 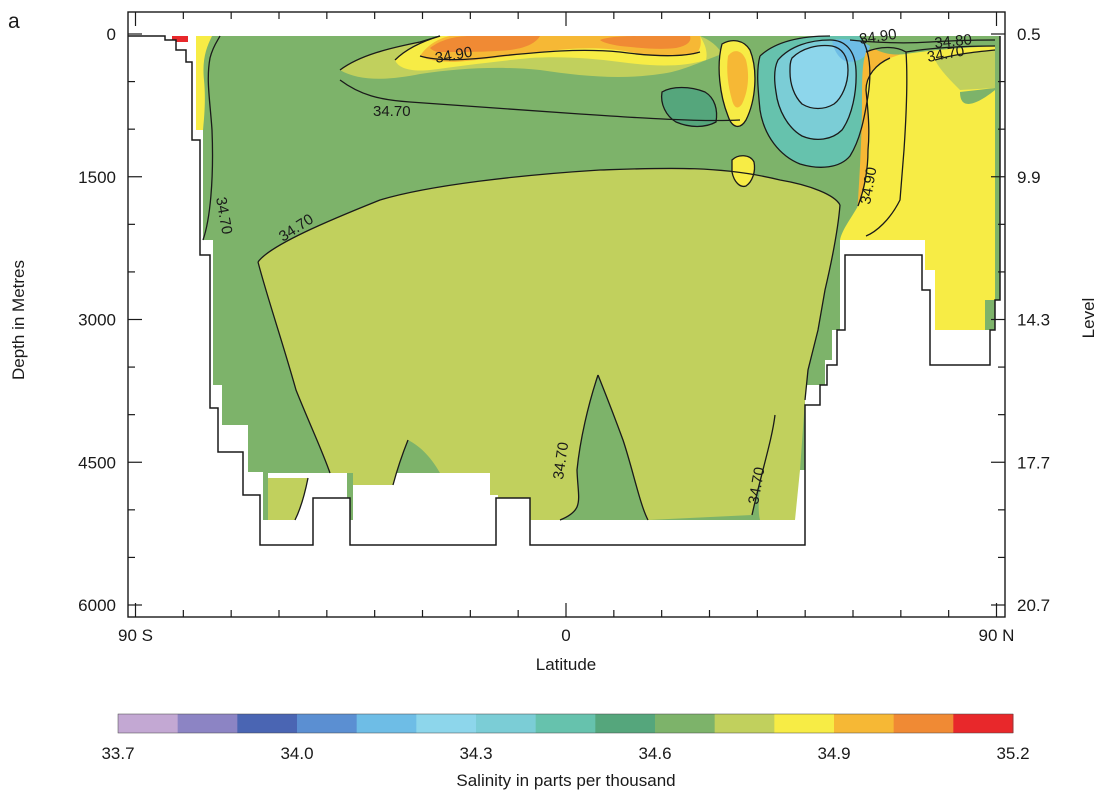 What do you see at coordinates (117, 753) in the screenshot?
I see `colorbar-tick-label: 33.7` at bounding box center [117, 753].